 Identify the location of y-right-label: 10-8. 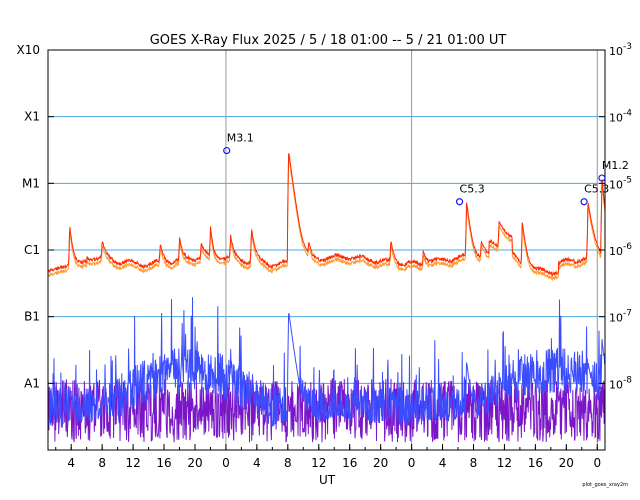
(620, 383).